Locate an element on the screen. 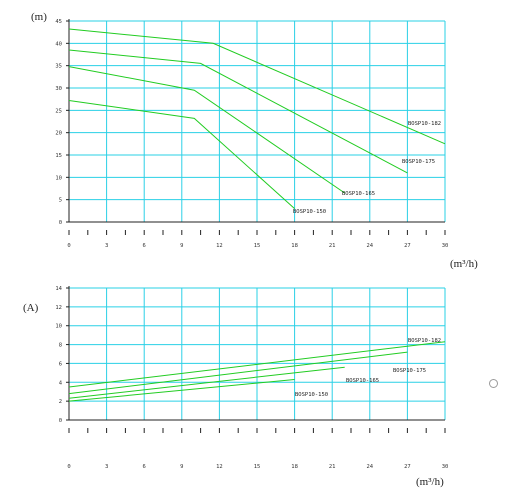 This screenshot has height=489, width=511. y-tick-label: 40 is located at coordinates (58, 44).